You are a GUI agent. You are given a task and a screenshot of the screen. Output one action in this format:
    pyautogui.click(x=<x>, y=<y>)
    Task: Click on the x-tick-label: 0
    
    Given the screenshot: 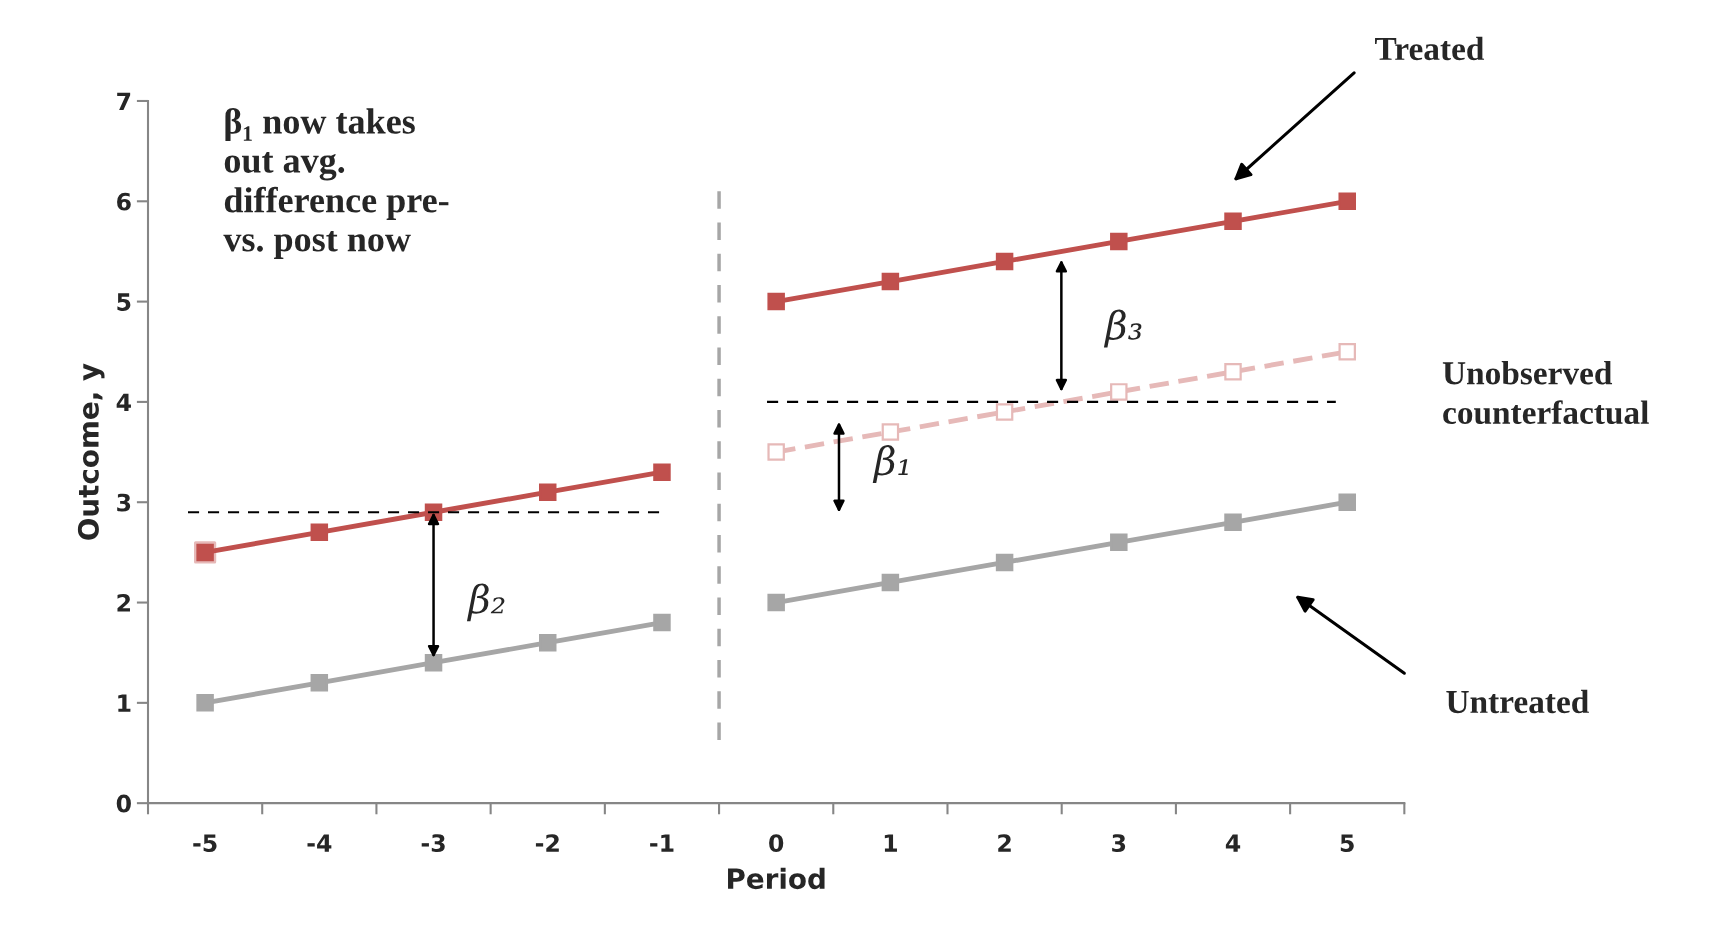 What is the action you would take?
    pyautogui.click(x=776, y=843)
    